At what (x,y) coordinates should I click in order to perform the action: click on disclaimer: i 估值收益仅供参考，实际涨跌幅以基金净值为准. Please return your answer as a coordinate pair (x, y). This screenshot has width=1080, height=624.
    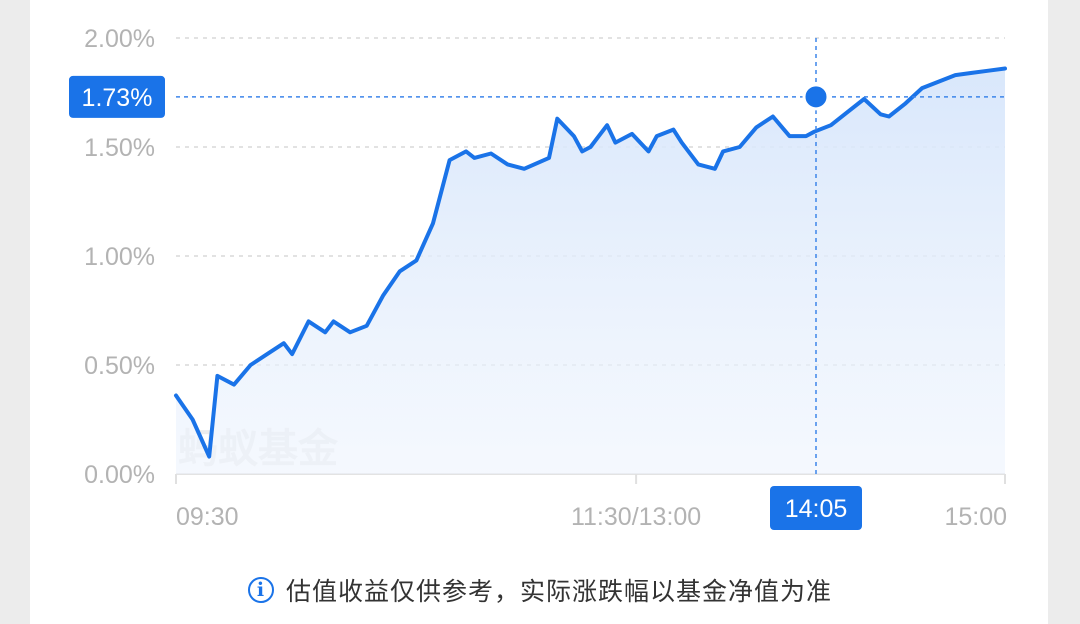
    Looking at the image, I should click on (540, 590).